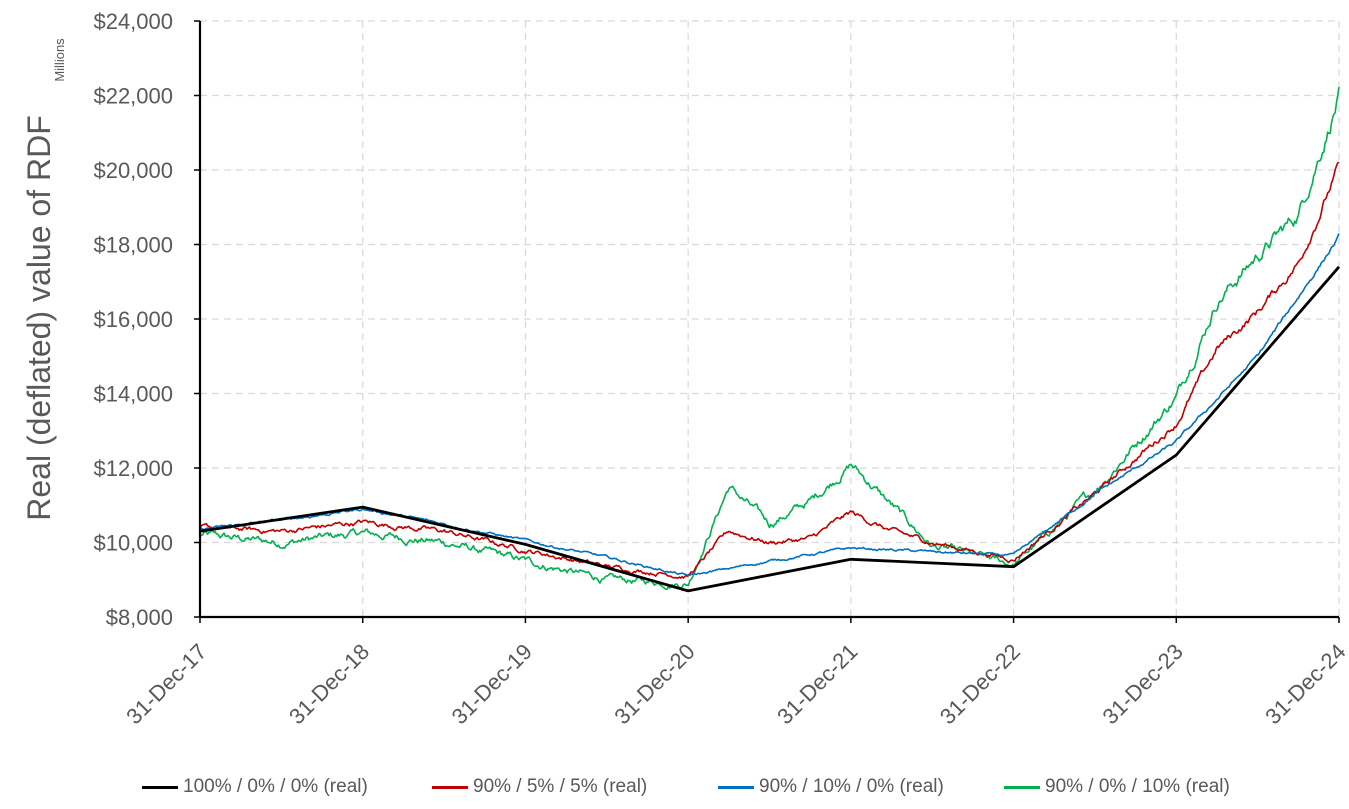 This screenshot has height=809, width=1349. I want to click on x-tick-label: 31-Dec-18, so click(329, 684).